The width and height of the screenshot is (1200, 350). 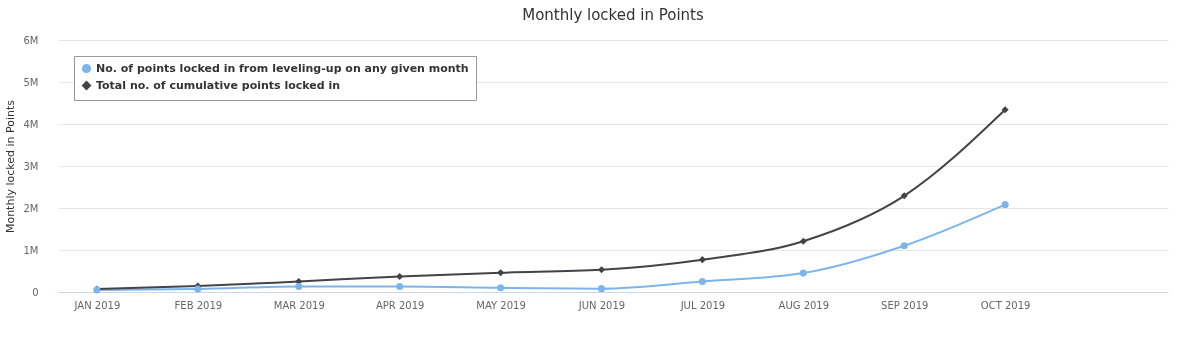 What do you see at coordinates (31, 250) in the screenshot?
I see `y-tick-label: 1M` at bounding box center [31, 250].